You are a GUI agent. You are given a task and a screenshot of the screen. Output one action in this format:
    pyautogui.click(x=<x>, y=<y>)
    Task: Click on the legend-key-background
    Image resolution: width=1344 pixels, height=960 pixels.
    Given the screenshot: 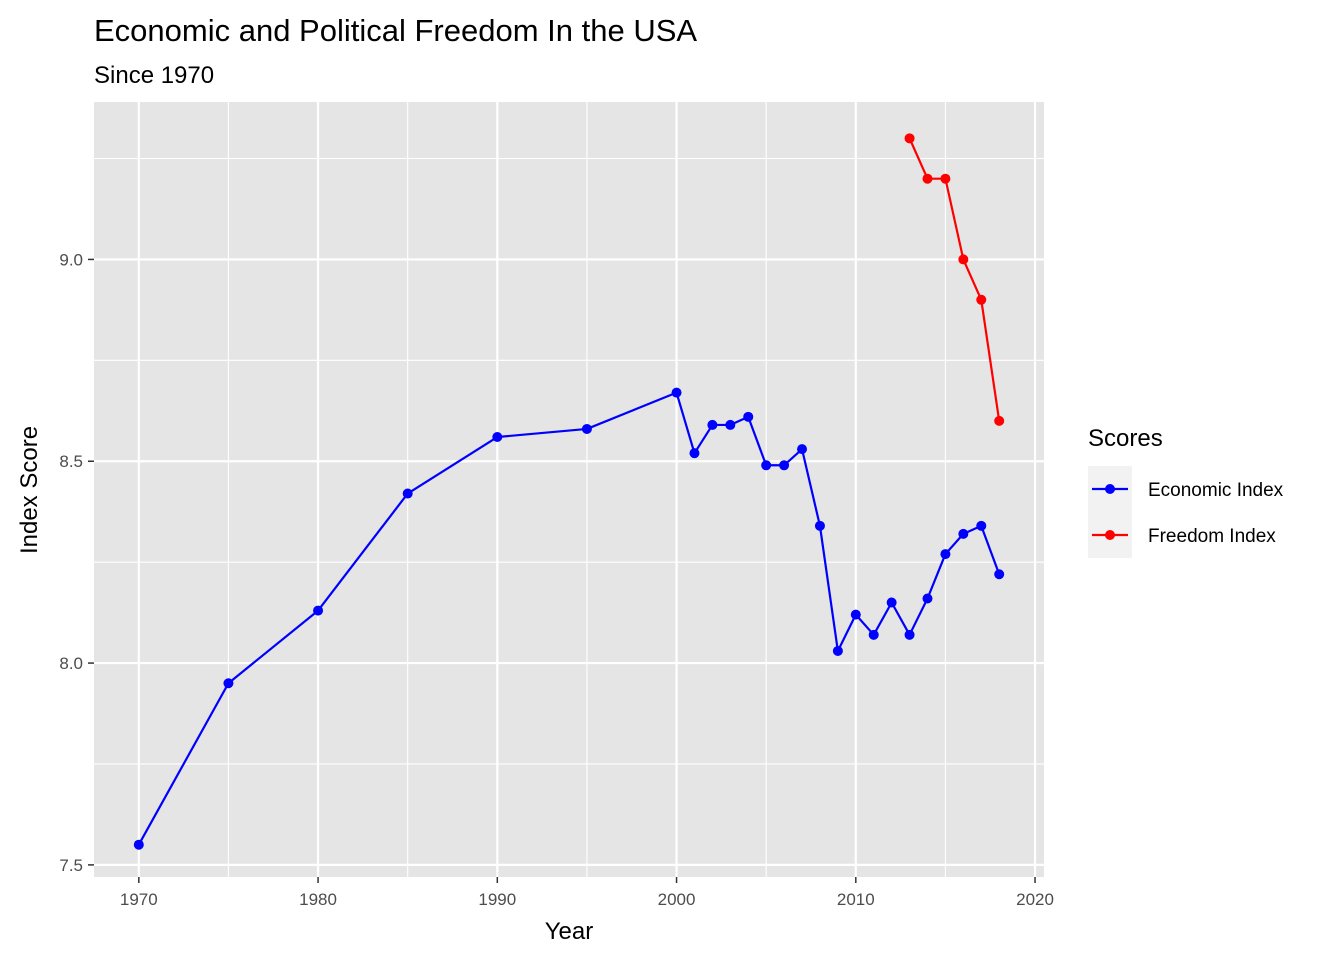 What is the action you would take?
    pyautogui.click(x=1110, y=512)
    